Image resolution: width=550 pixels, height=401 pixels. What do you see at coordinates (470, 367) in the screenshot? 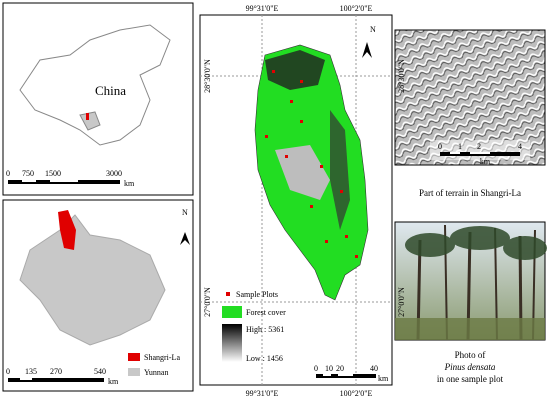
I see `caption-species: Pinus densata` at bounding box center [470, 367].